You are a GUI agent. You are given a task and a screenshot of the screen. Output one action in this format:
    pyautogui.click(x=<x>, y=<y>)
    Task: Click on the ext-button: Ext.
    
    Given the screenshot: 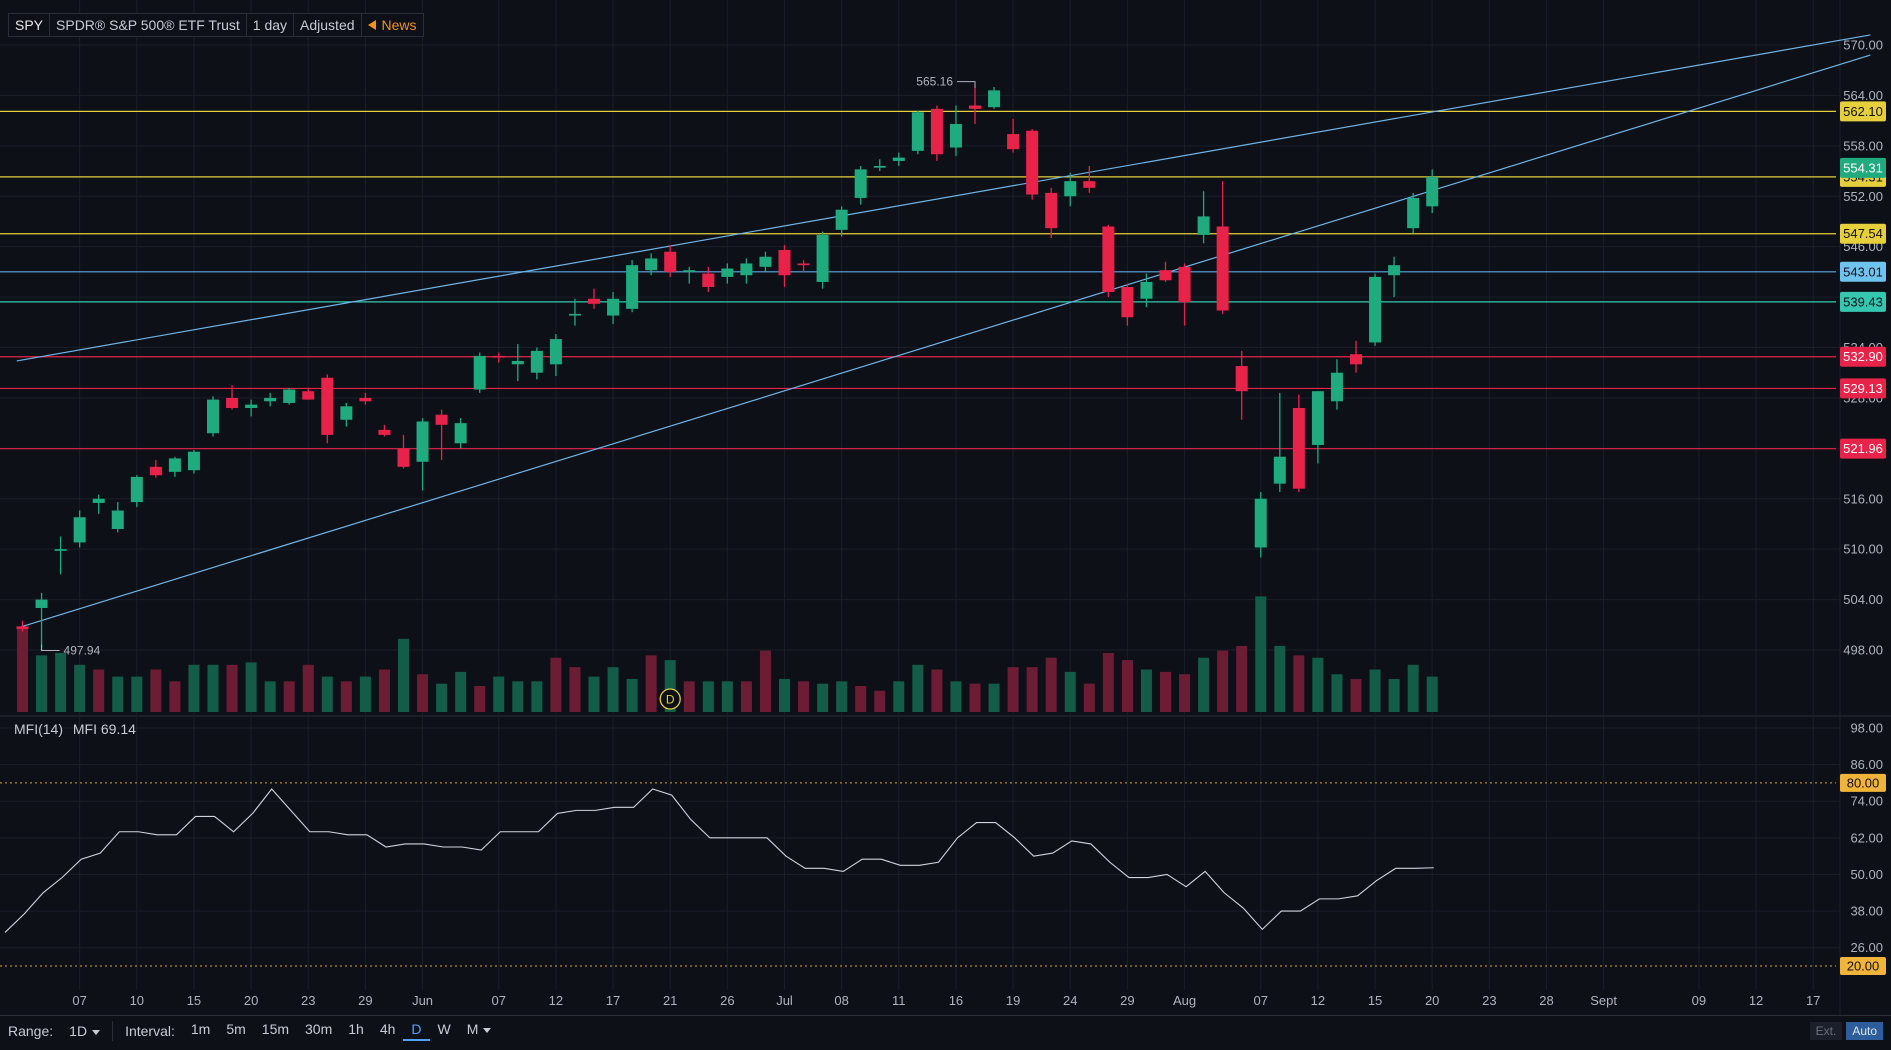 What is the action you would take?
    pyautogui.click(x=1826, y=1031)
    